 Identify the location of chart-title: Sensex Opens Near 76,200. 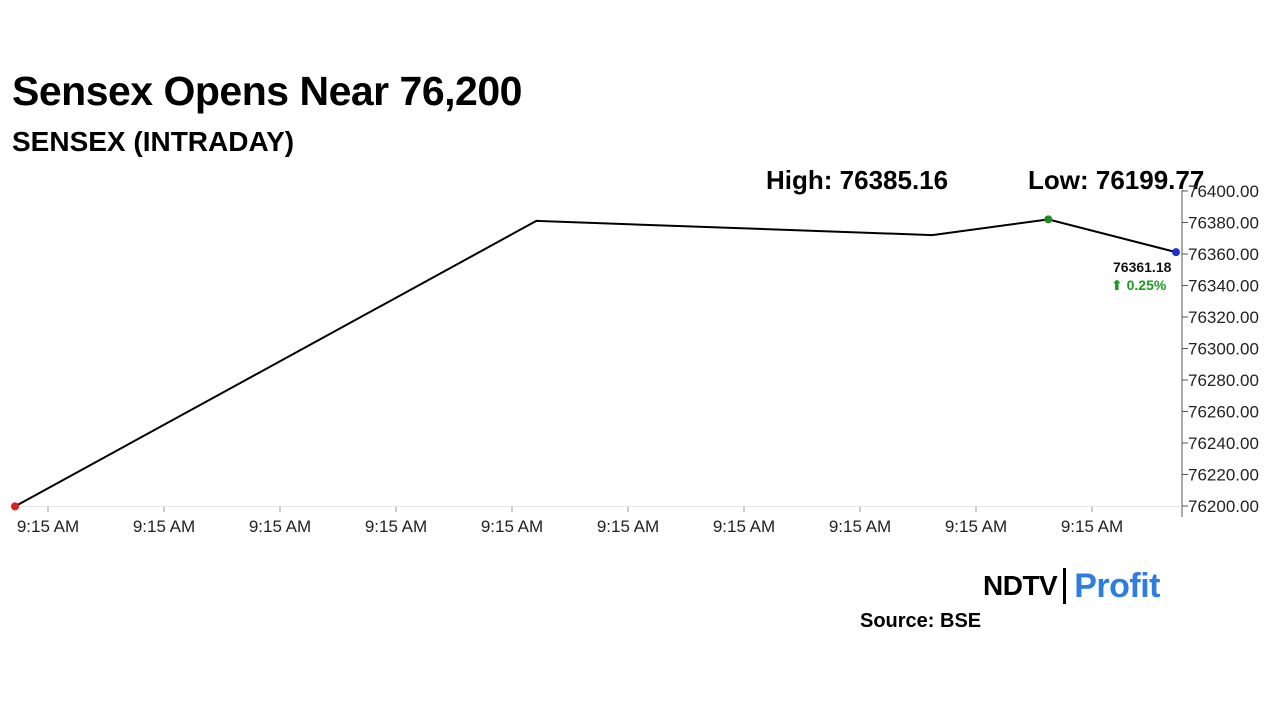
(267, 91).